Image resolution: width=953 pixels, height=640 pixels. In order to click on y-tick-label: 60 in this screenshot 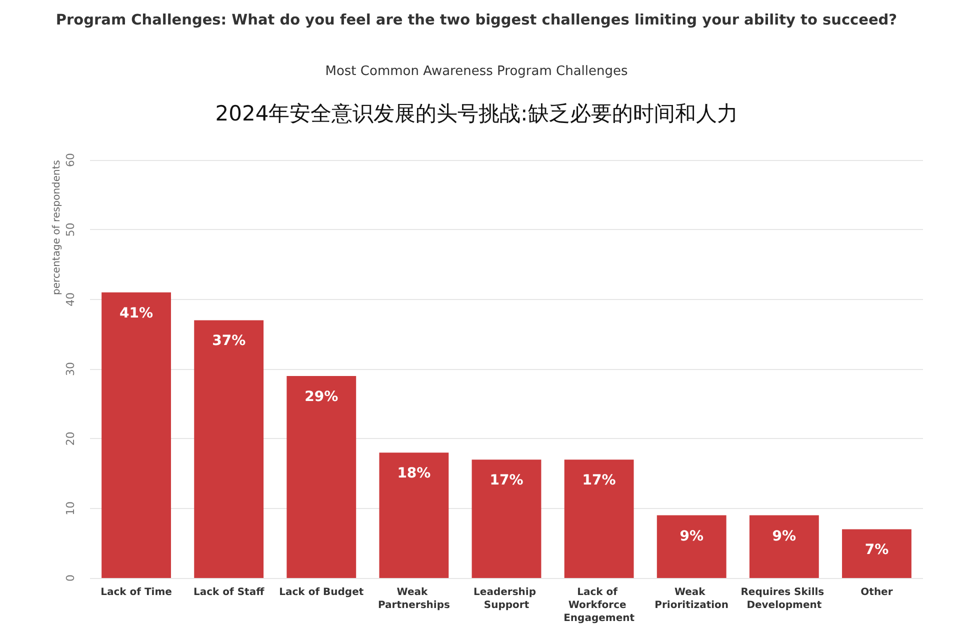, I will do `click(70, 160)`.